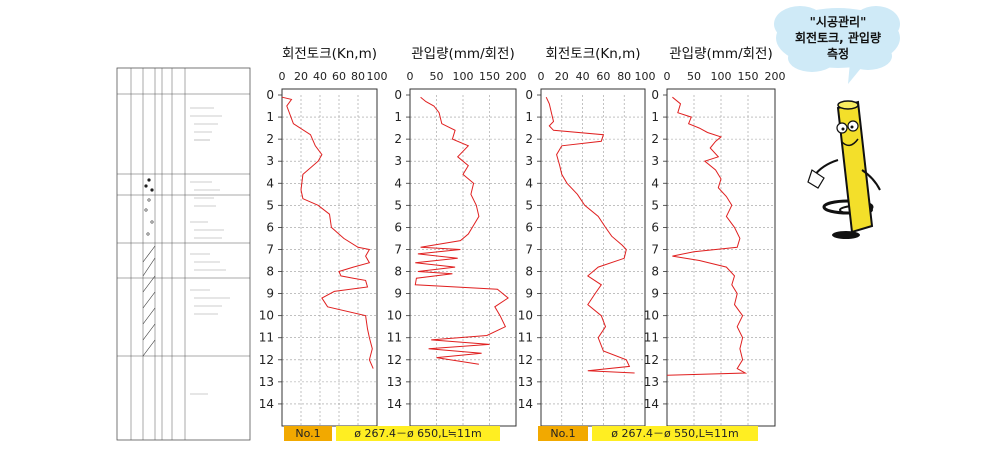  What do you see at coordinates (149, 267) in the screenshot?
I see `soil-symbols` at bounding box center [149, 267].